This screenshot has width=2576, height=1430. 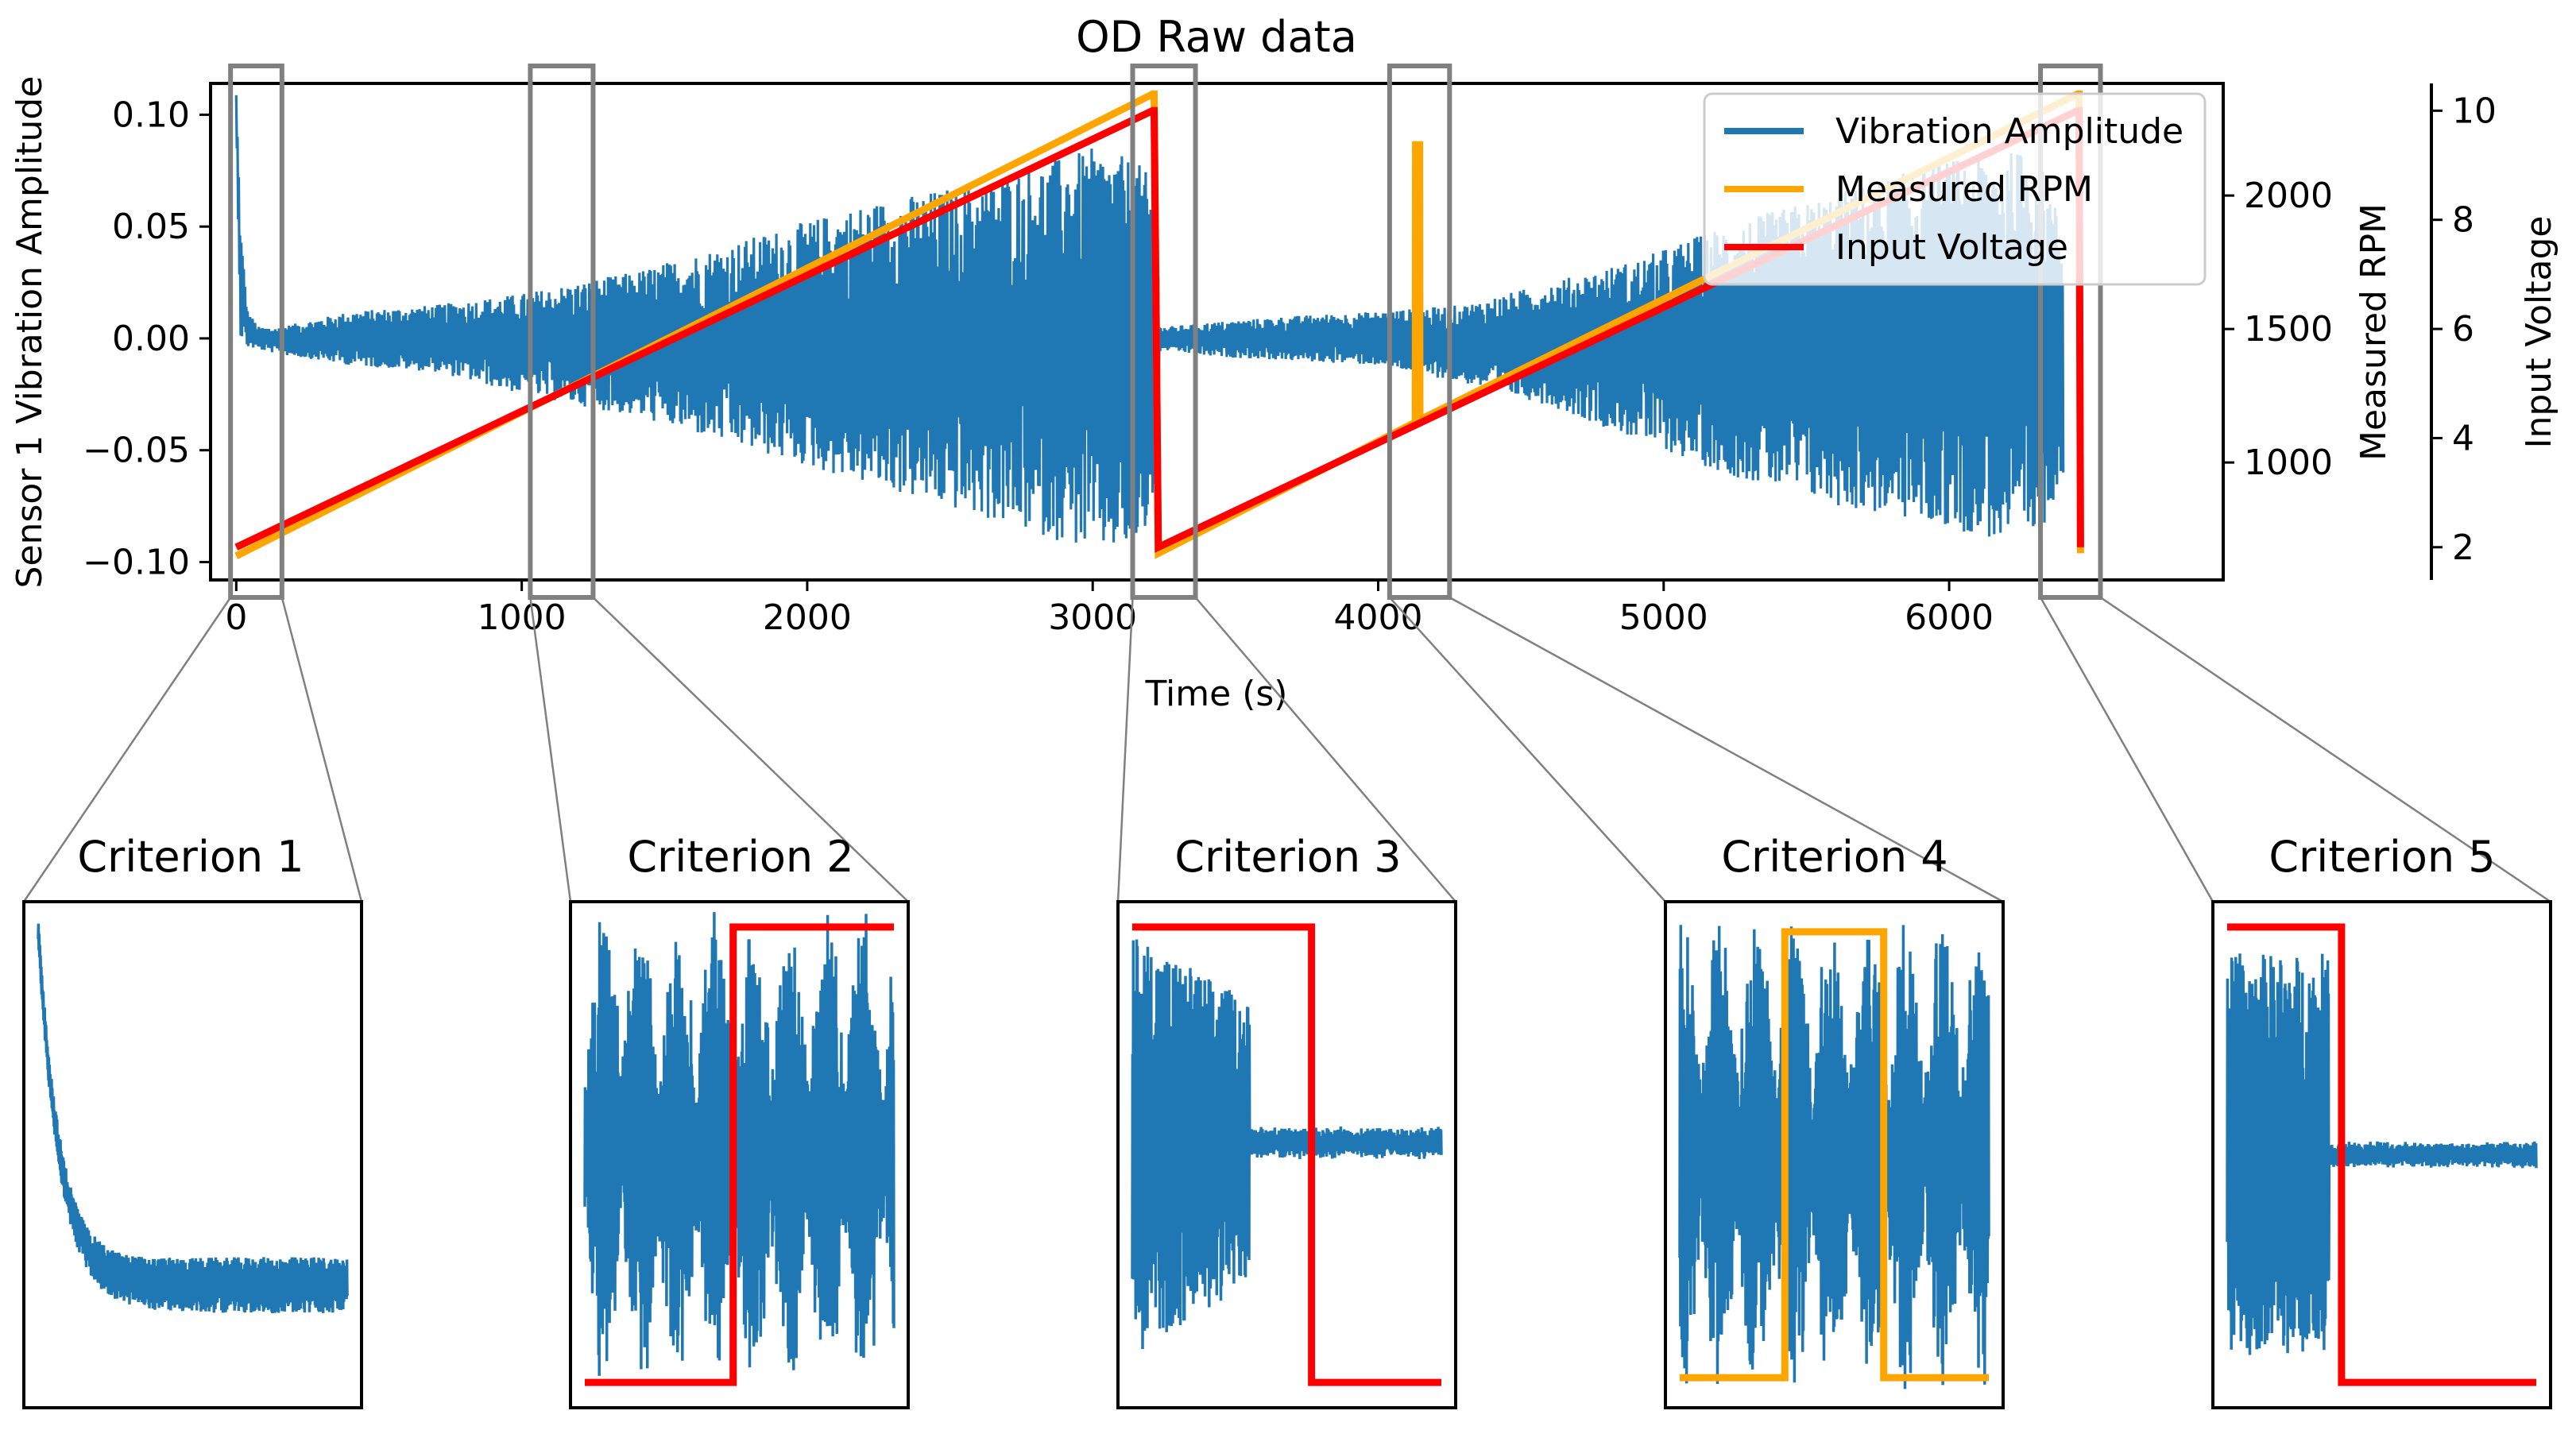 I want to click on legend-label-vibration: Vibration Amplitude, so click(x=2009, y=131).